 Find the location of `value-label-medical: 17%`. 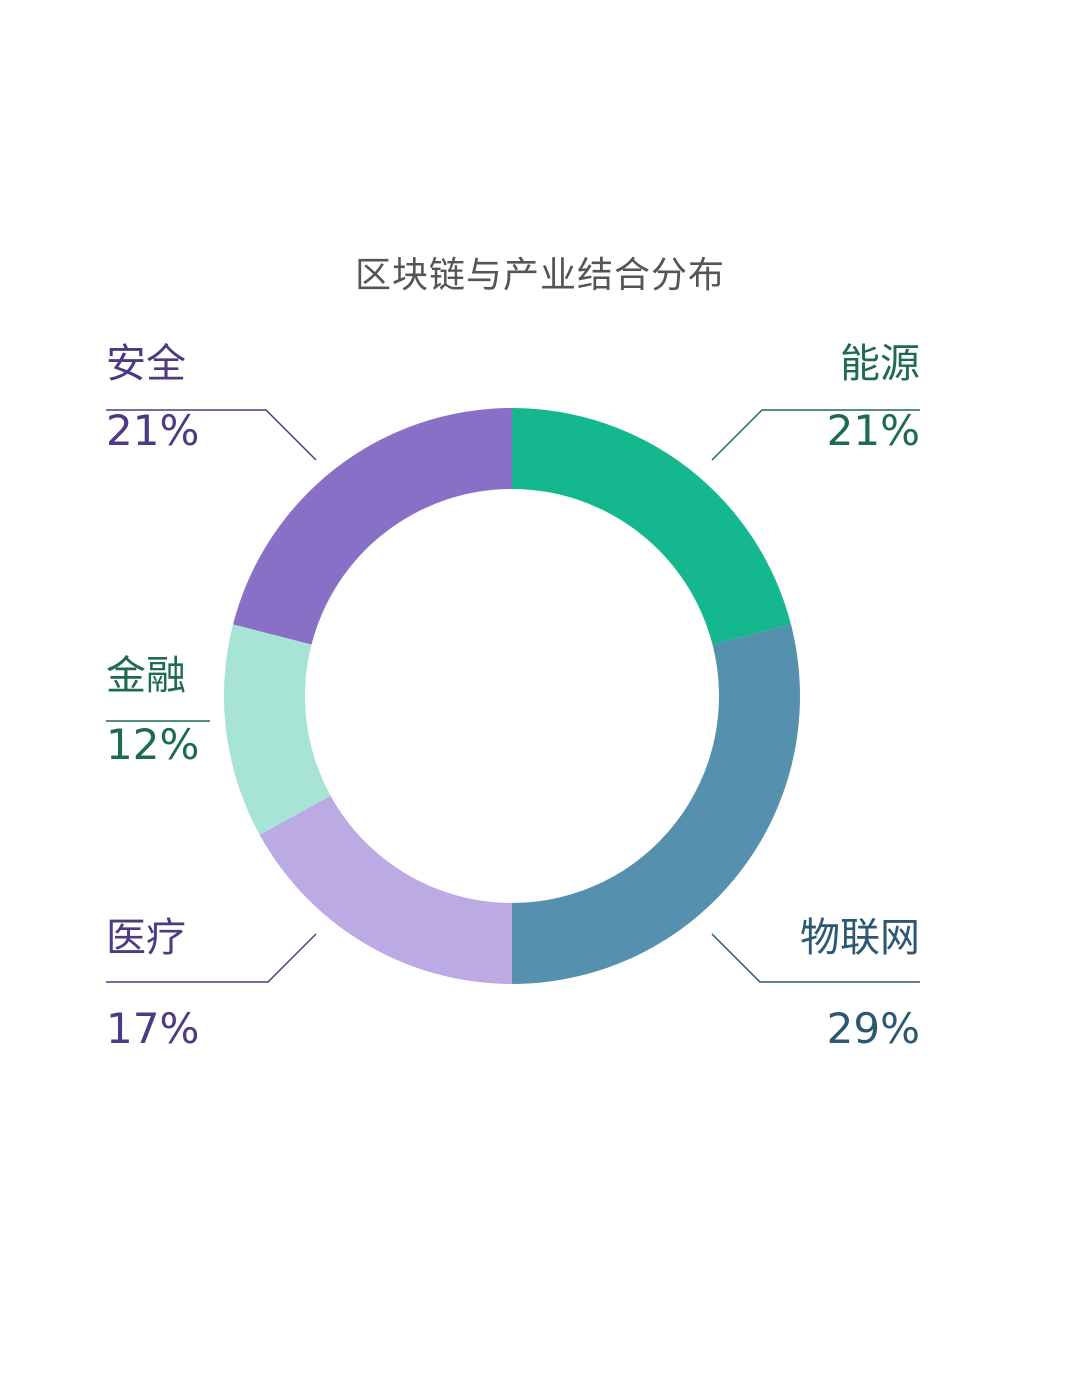

value-label-medical: 17% is located at coordinates (153, 1028).